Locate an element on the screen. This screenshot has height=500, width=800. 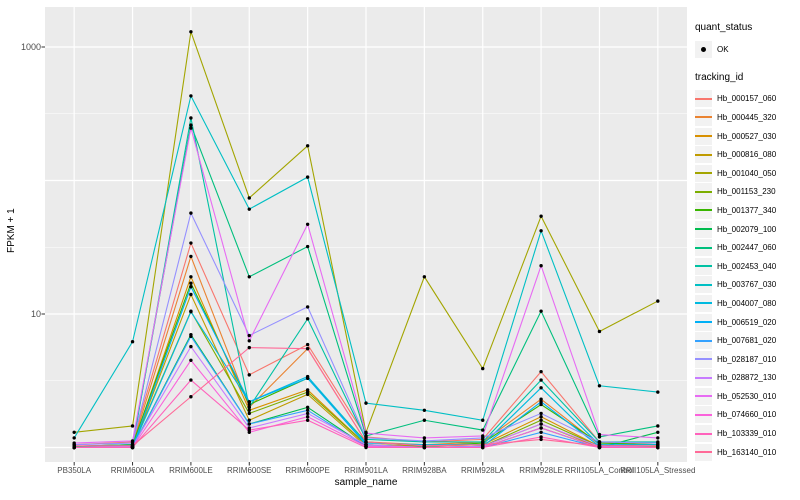
legend-item-label: Hb_103339_010 is located at coordinates (747, 434).